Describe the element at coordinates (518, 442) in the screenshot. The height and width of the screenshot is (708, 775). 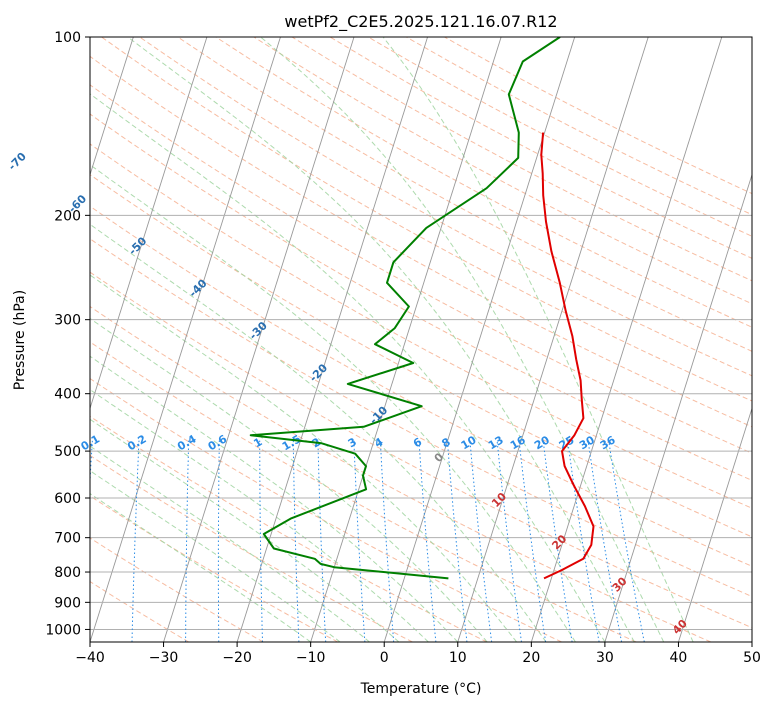
I see `mixing-ratio-label: 16` at that location.